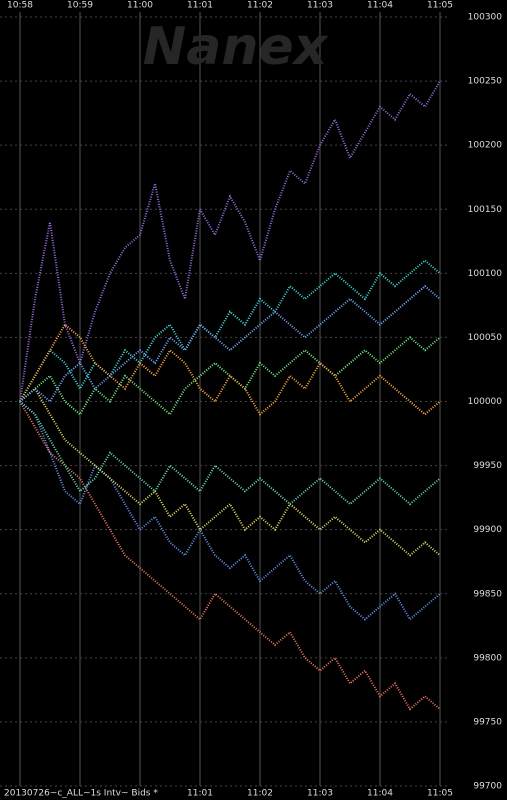  Describe the element at coordinates (487, 594) in the screenshot. I see `y-tick-label: 99850` at that location.